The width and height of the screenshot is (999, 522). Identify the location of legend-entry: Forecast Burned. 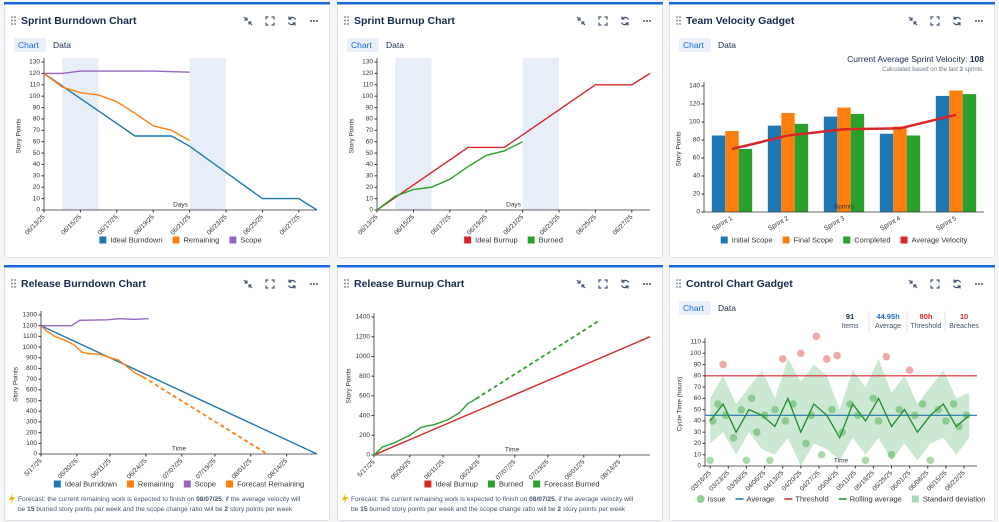
(566, 483).